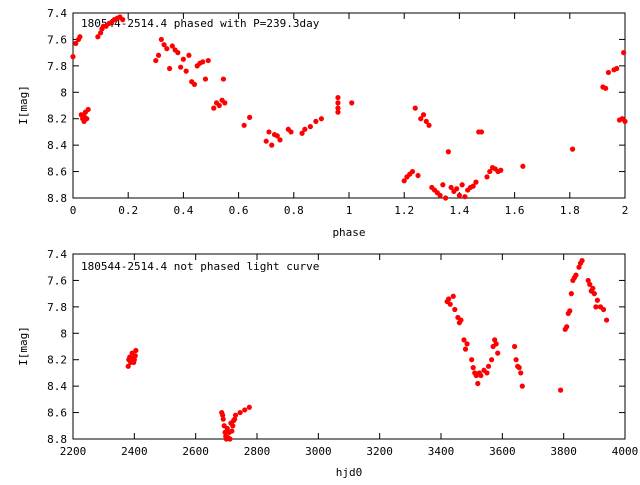 This screenshot has width=640, height=485. Describe the element at coordinates (57, 198) in the screenshot. I see `y-tick-label: 8.8` at that location.